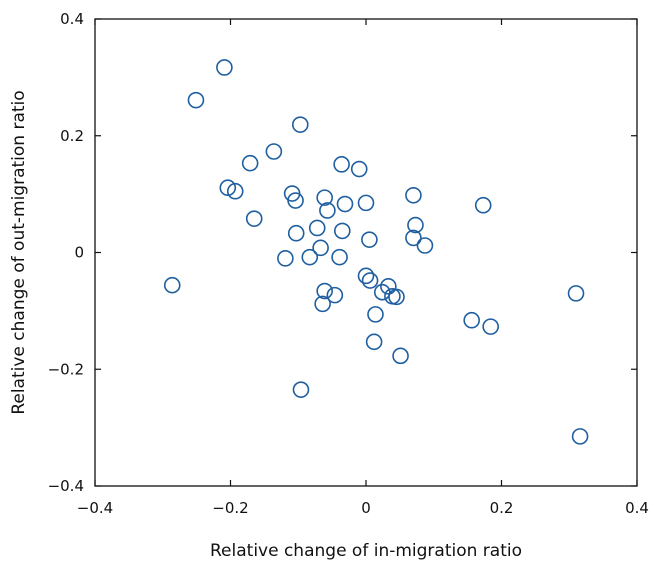  Describe the element at coordinates (95, 508) in the screenshot. I see `x-tick-label: −0.4` at that location.